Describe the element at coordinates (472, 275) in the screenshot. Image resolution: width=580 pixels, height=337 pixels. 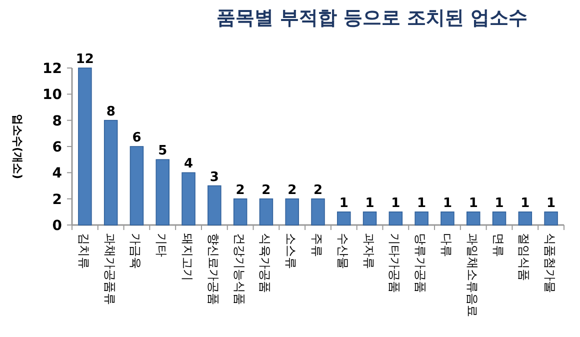
I see `x-tick-label: 과일채소류음료` at that location.